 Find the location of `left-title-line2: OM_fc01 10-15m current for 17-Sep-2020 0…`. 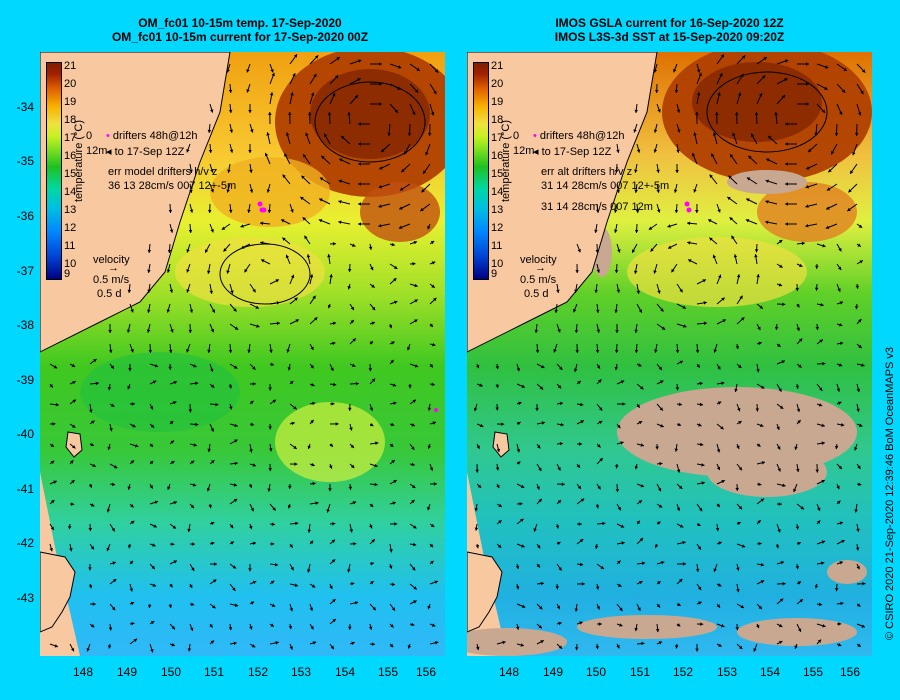

left-title-line2: OM_fc01 10-15m current for 17-Sep-2020 0… is located at coordinates (240, 37).